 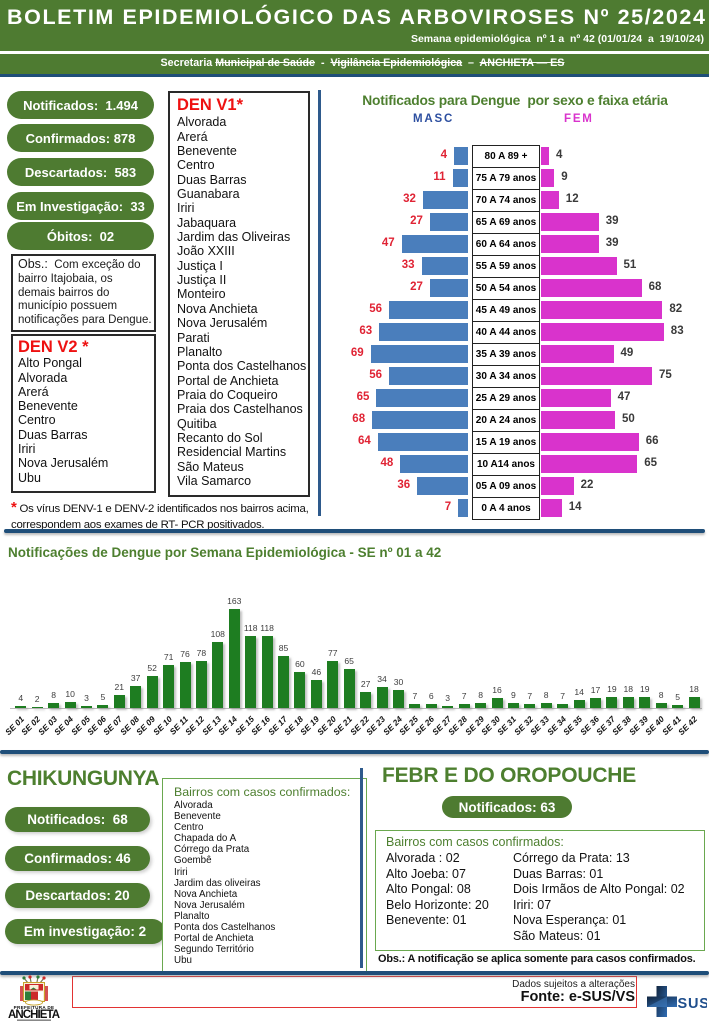 I want to click on svg-text: SUS, so click(x=693, y=1004).